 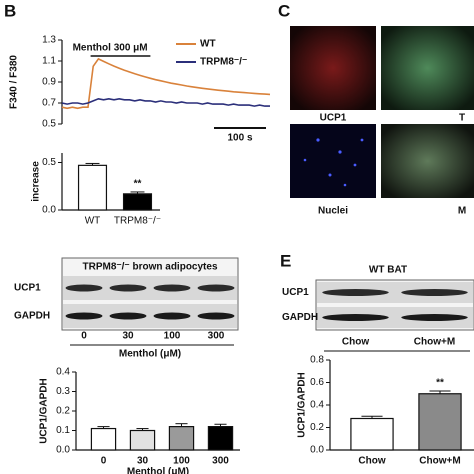 I want to click on legend-label: TRPM8⁻/⁻, so click(x=223, y=62).